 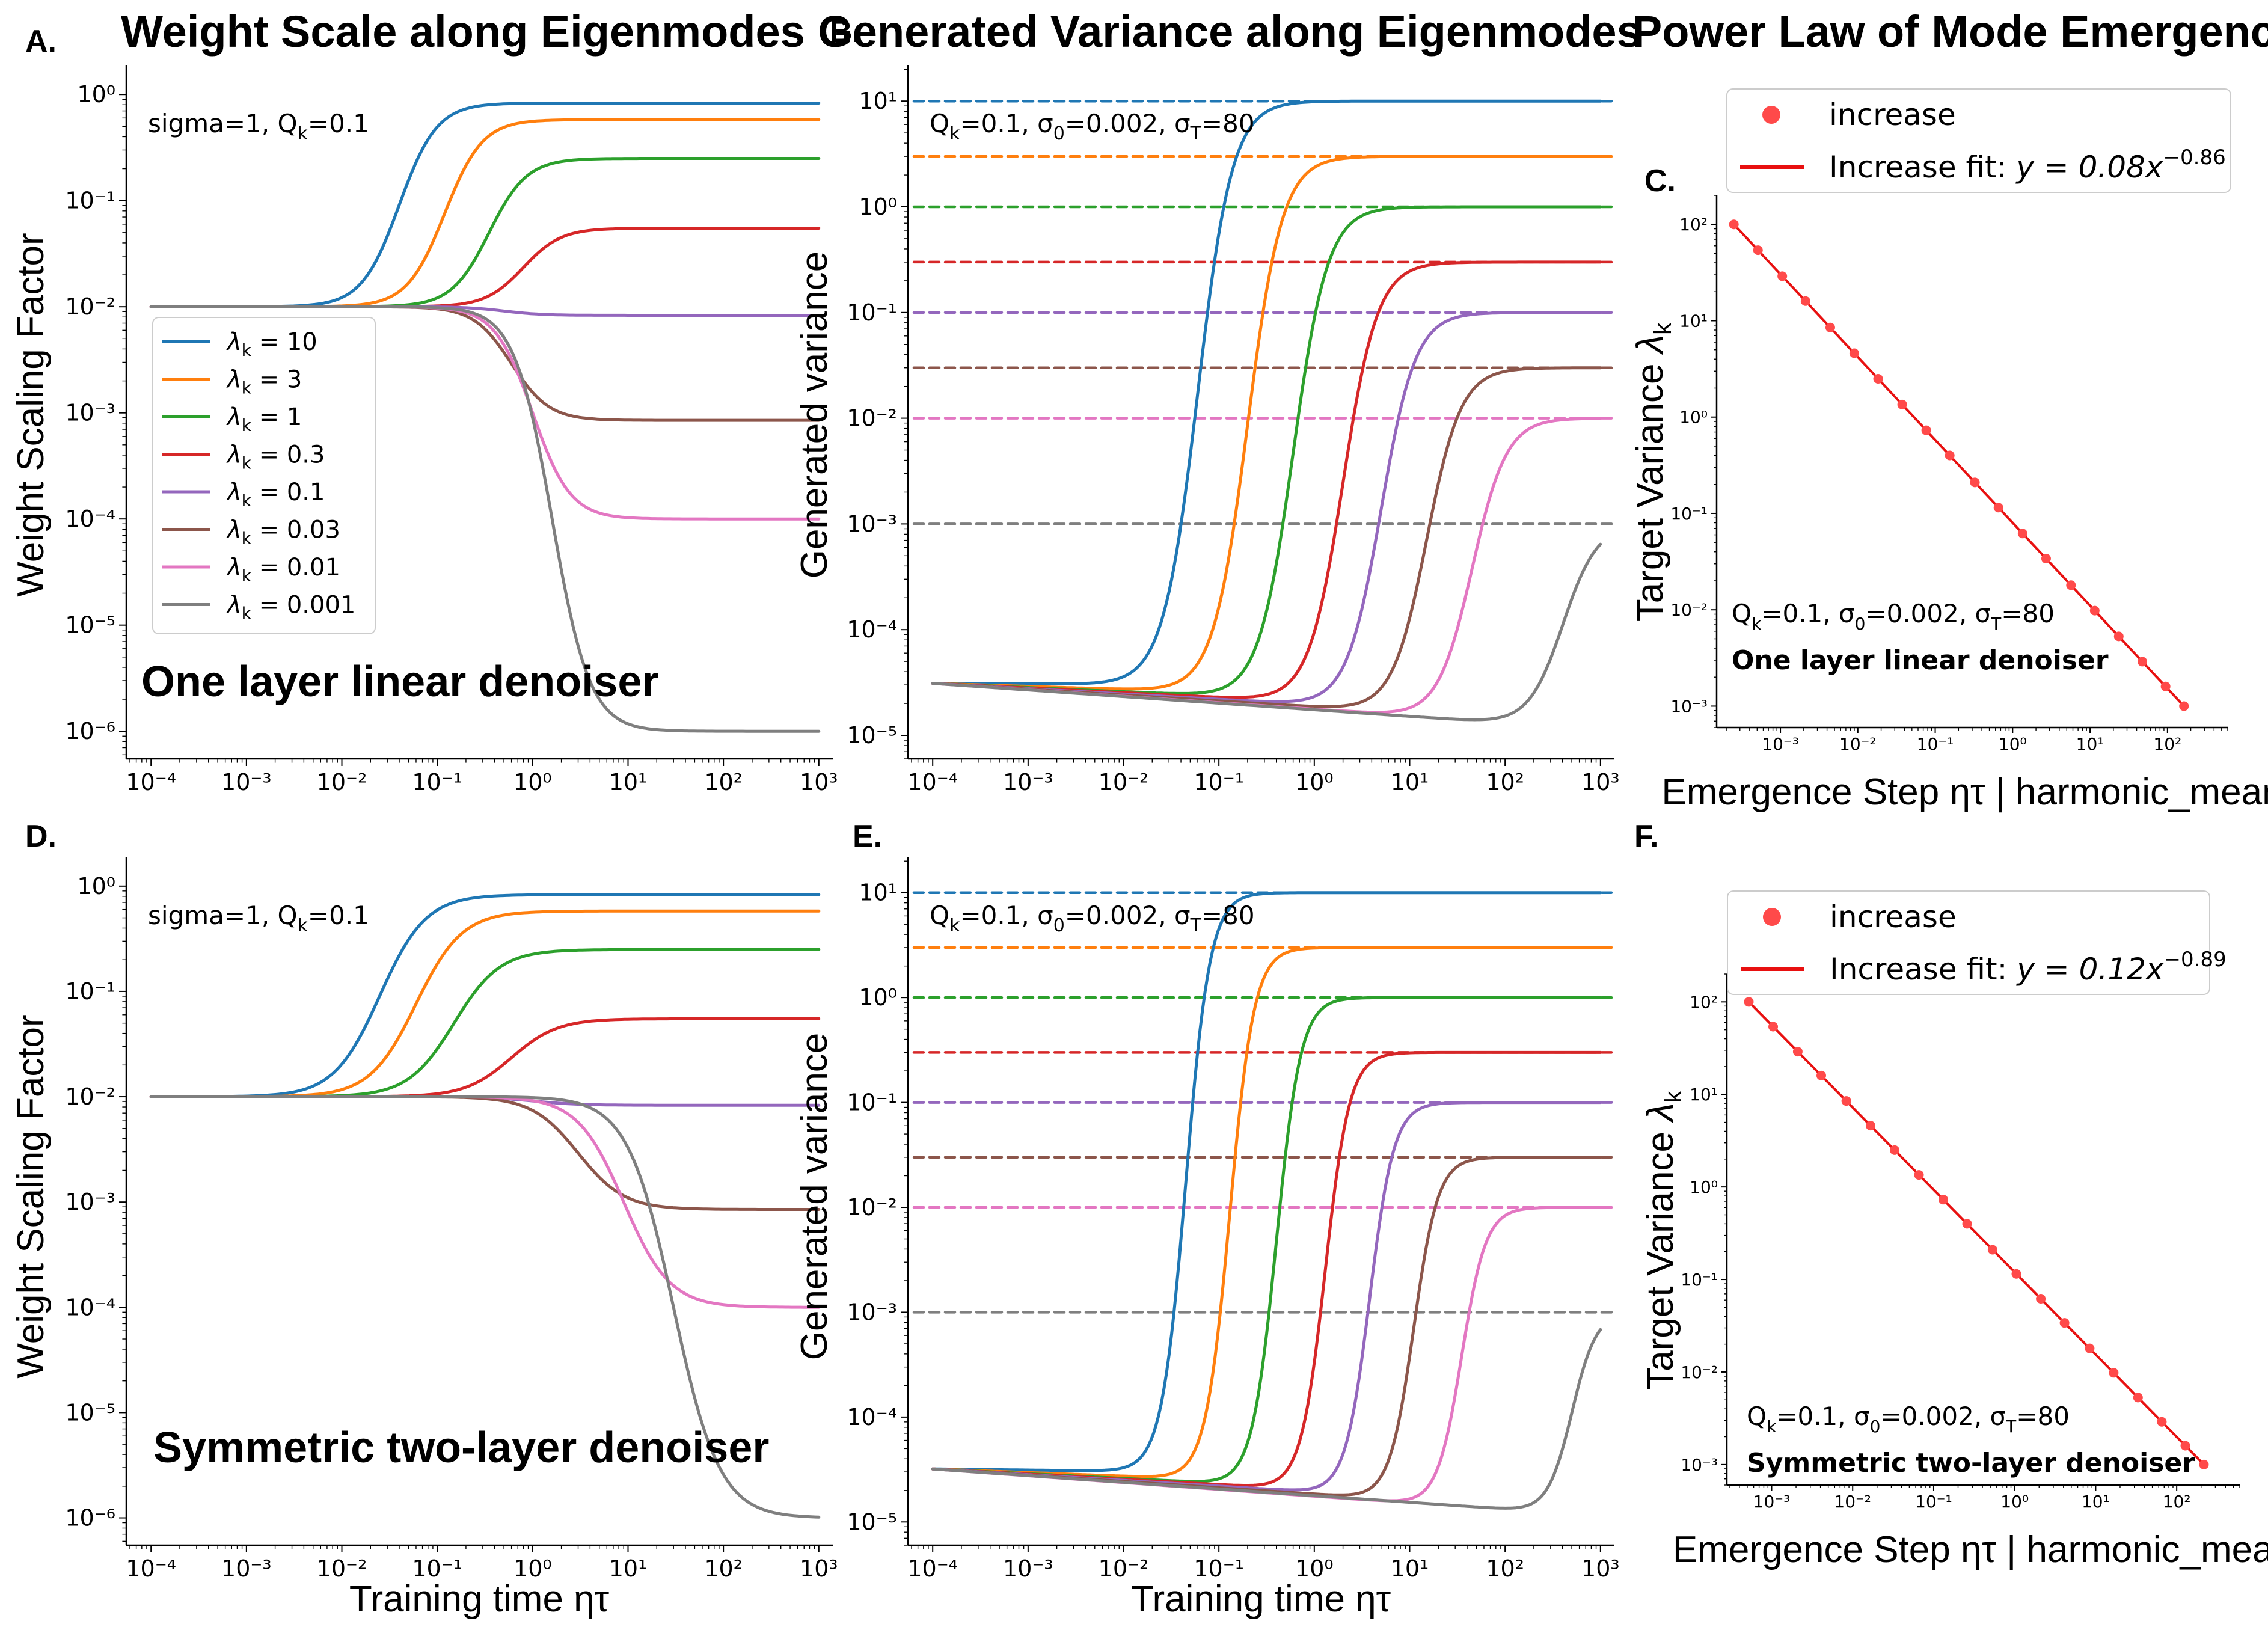 I want to click on legend-label-points: increase, so click(x=1893, y=916).